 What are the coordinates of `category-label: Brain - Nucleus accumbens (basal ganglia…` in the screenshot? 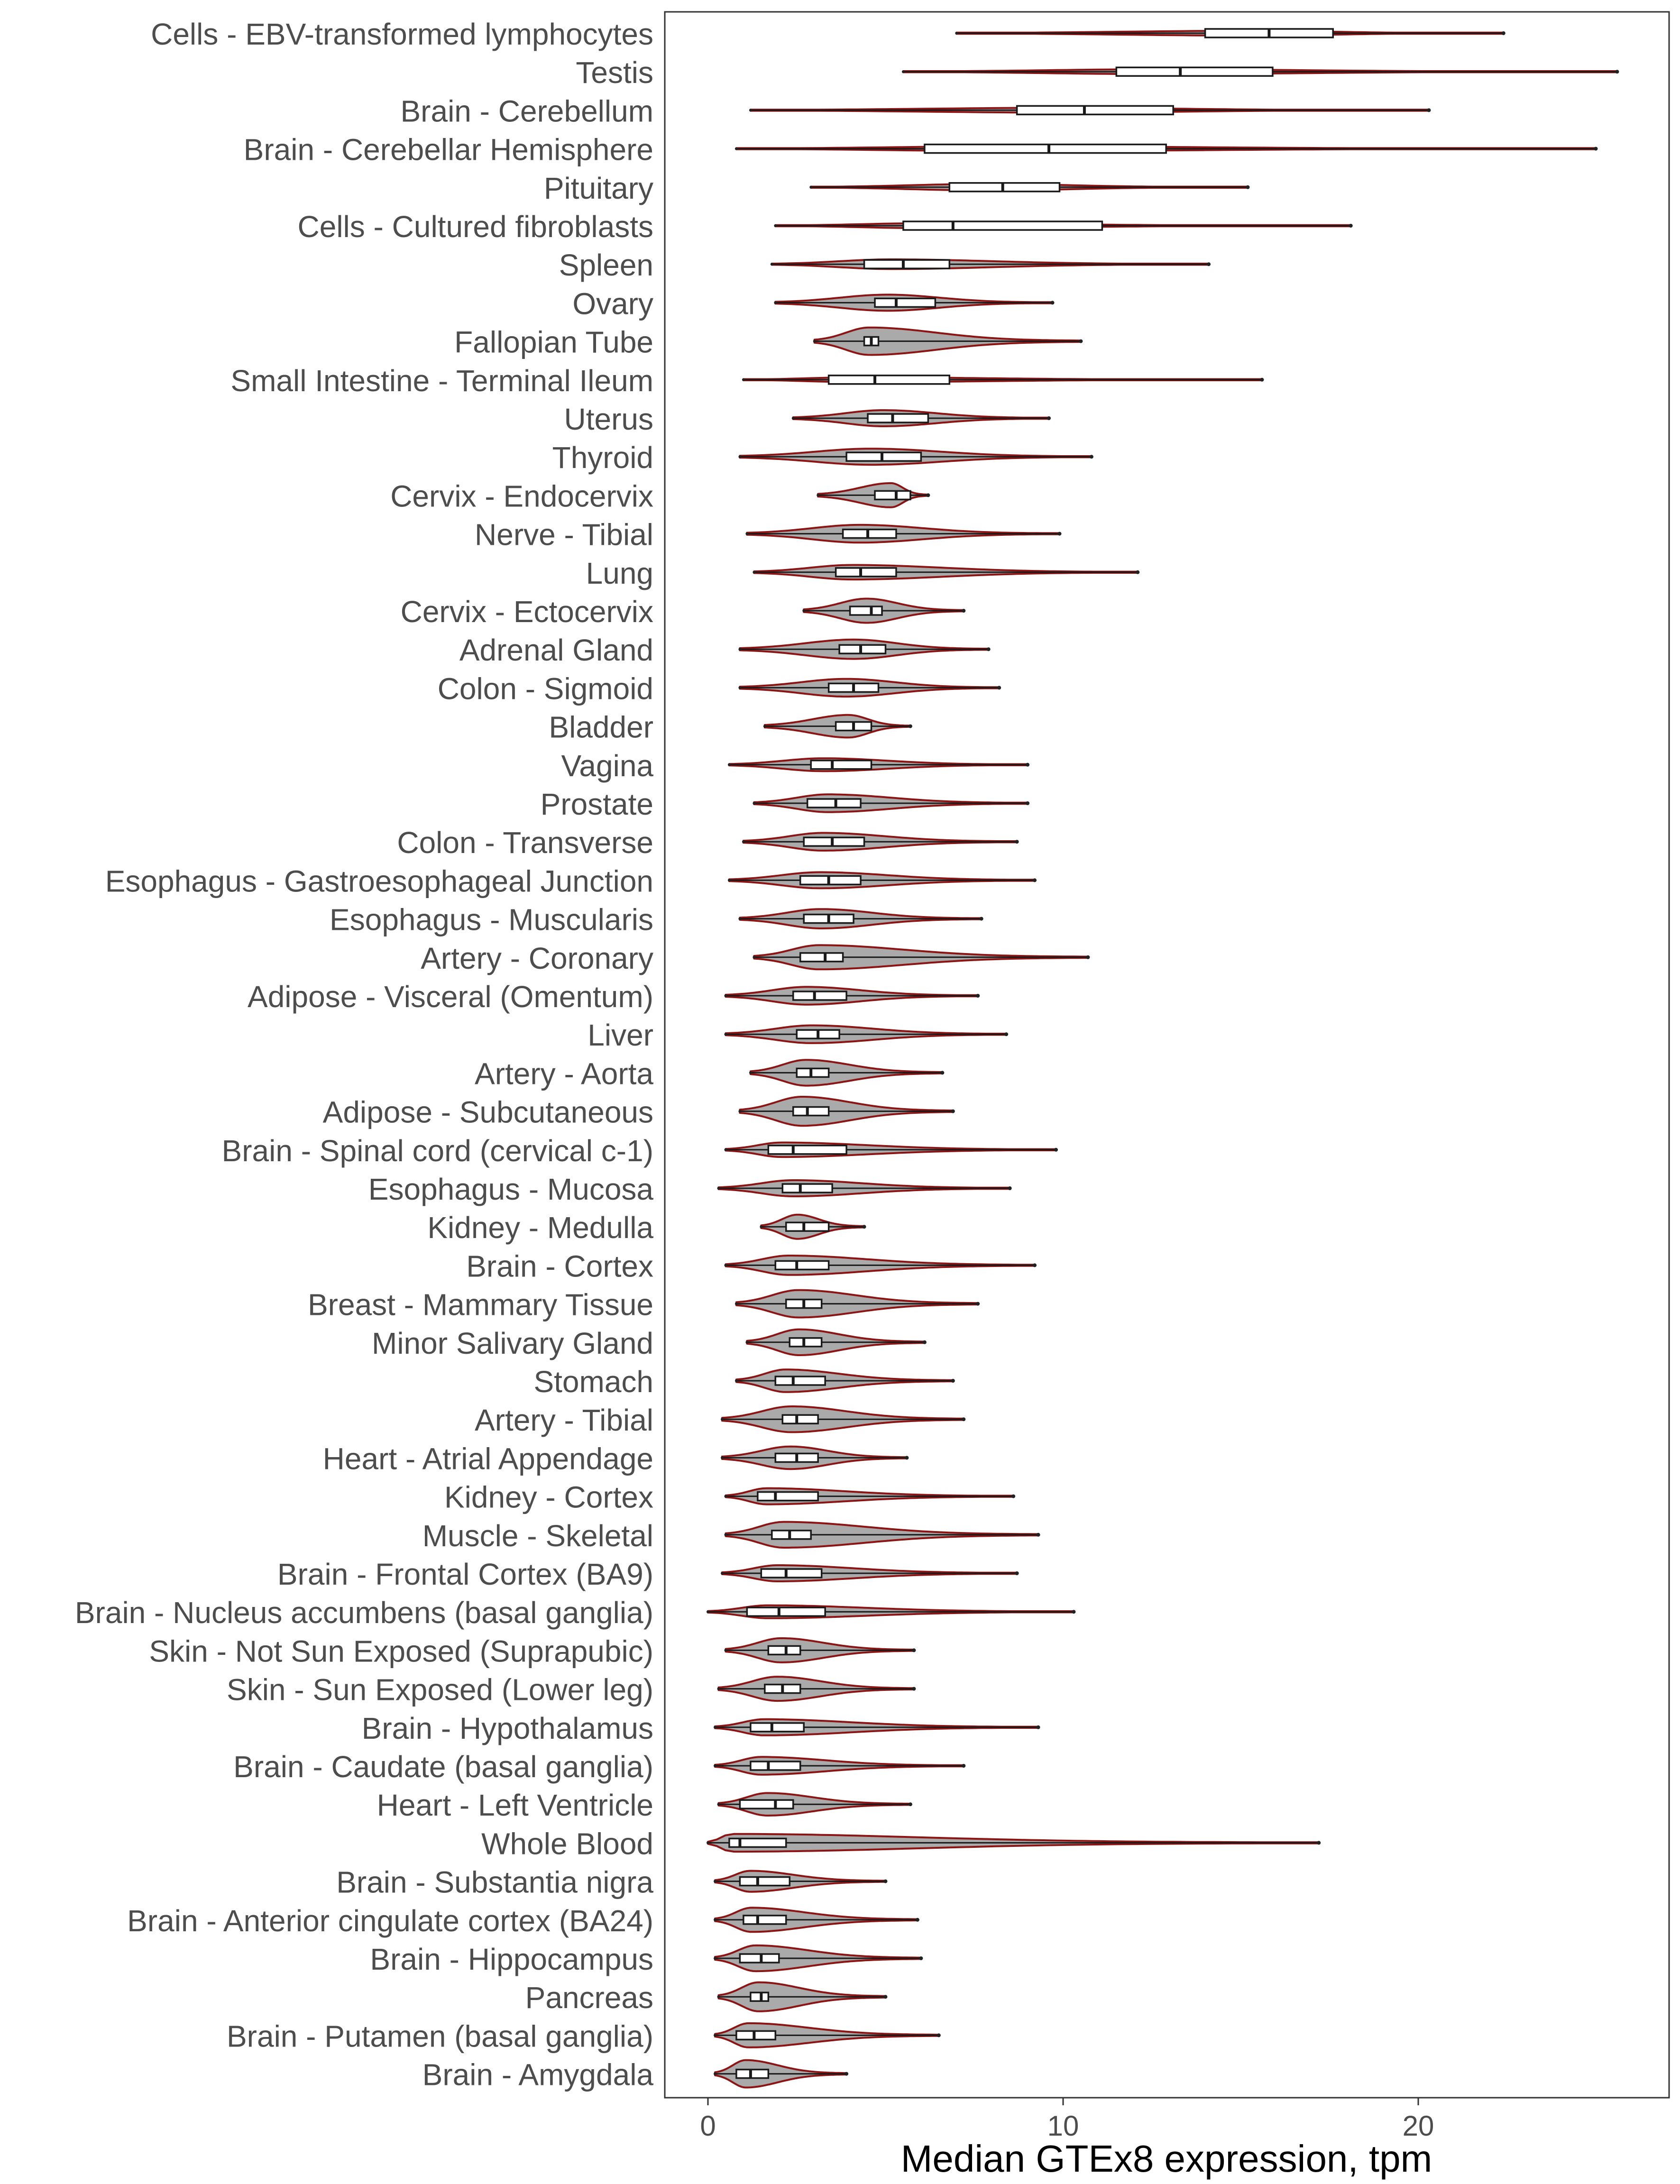 It's located at (364, 1613).